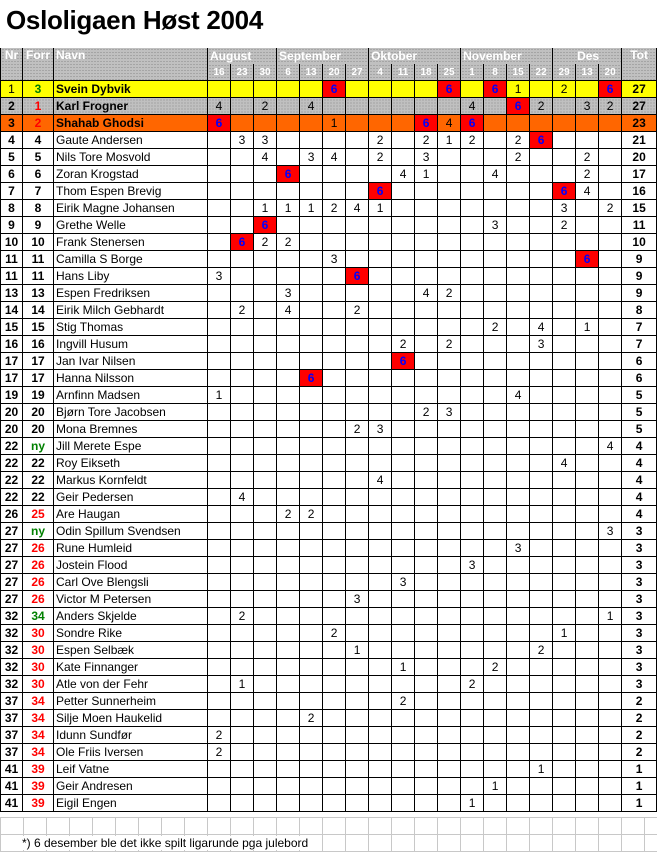  What do you see at coordinates (639, 276) in the screenshot?
I see `total-cell: 9` at bounding box center [639, 276].